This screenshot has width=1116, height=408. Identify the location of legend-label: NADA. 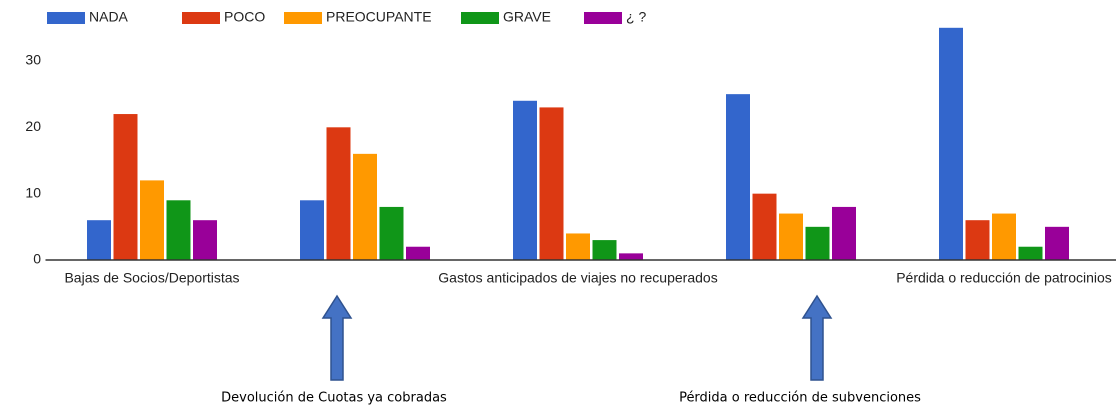
(109, 17).